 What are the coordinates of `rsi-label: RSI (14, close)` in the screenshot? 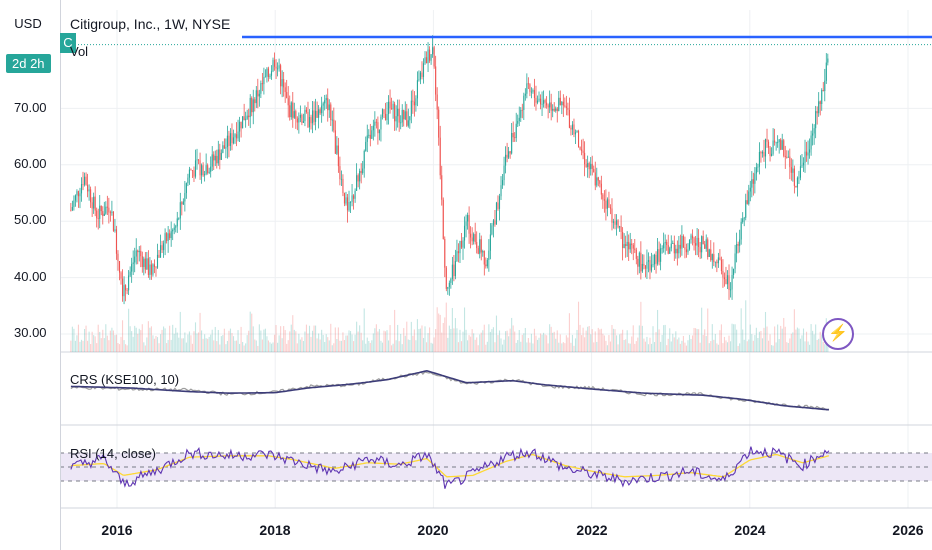 It's located at (113, 453).